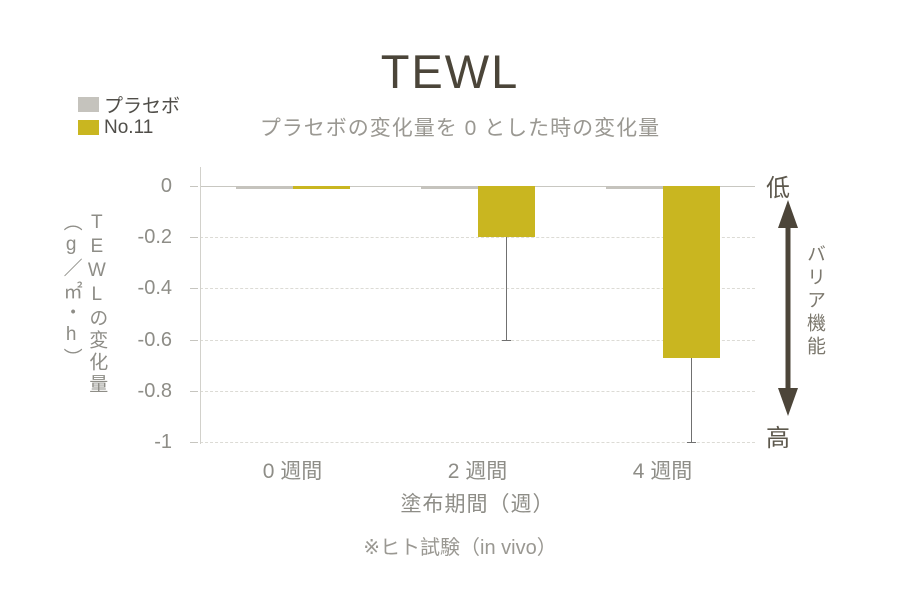  What do you see at coordinates (154, 390) in the screenshot?
I see `y-tick-label: -0.8` at bounding box center [154, 390].